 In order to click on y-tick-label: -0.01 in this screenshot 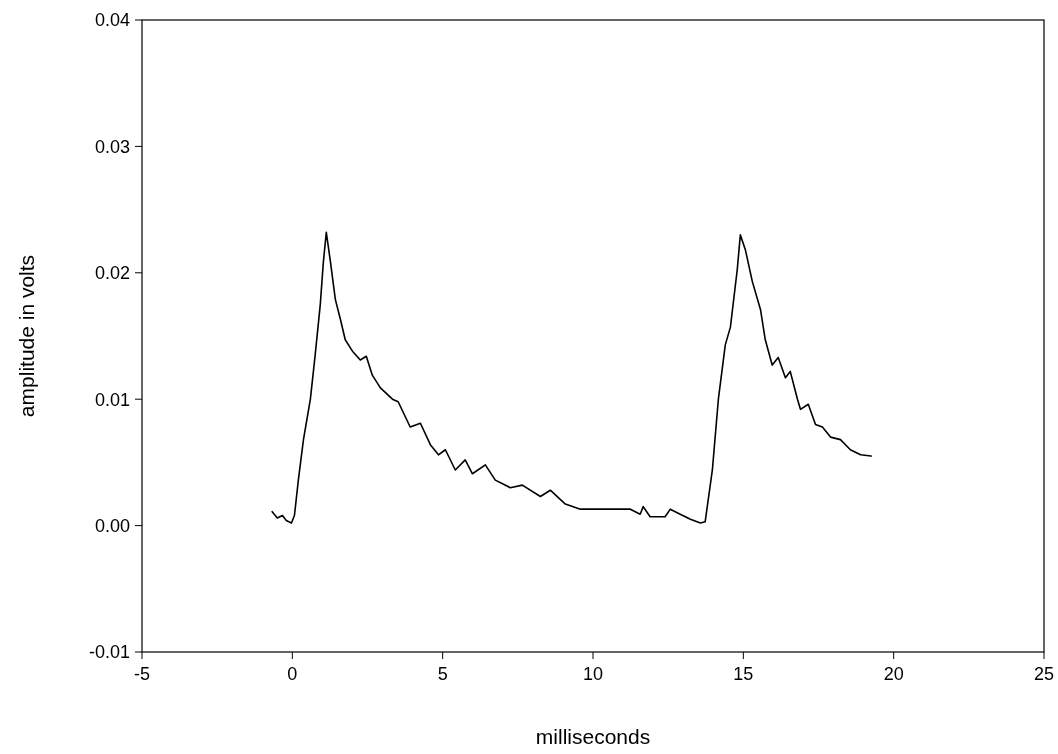, I will do `click(109, 652)`.